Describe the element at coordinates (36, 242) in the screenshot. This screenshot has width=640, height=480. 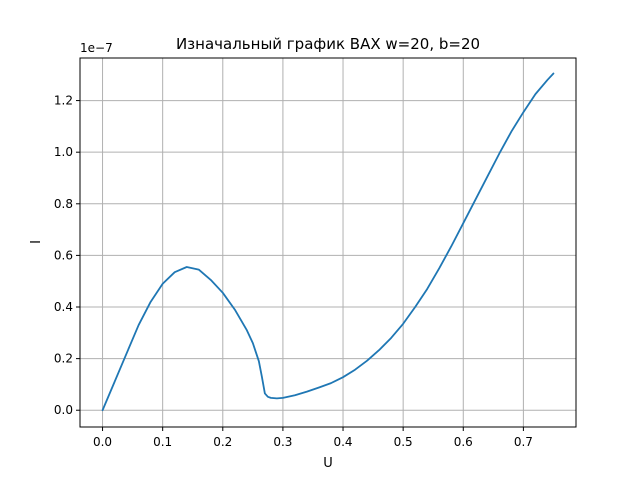
I see `y-axis-label: I` at that location.